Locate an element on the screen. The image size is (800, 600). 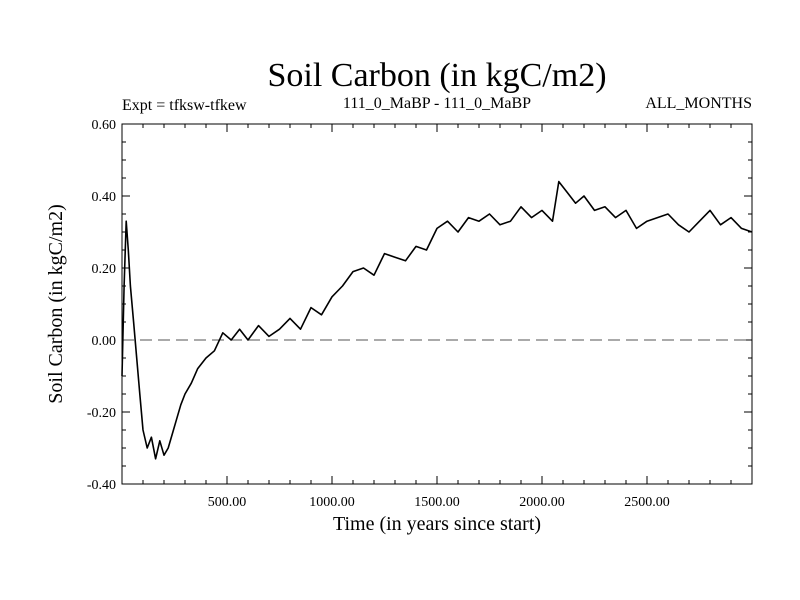
x-tick-label: 1000.00 is located at coordinates (332, 502).